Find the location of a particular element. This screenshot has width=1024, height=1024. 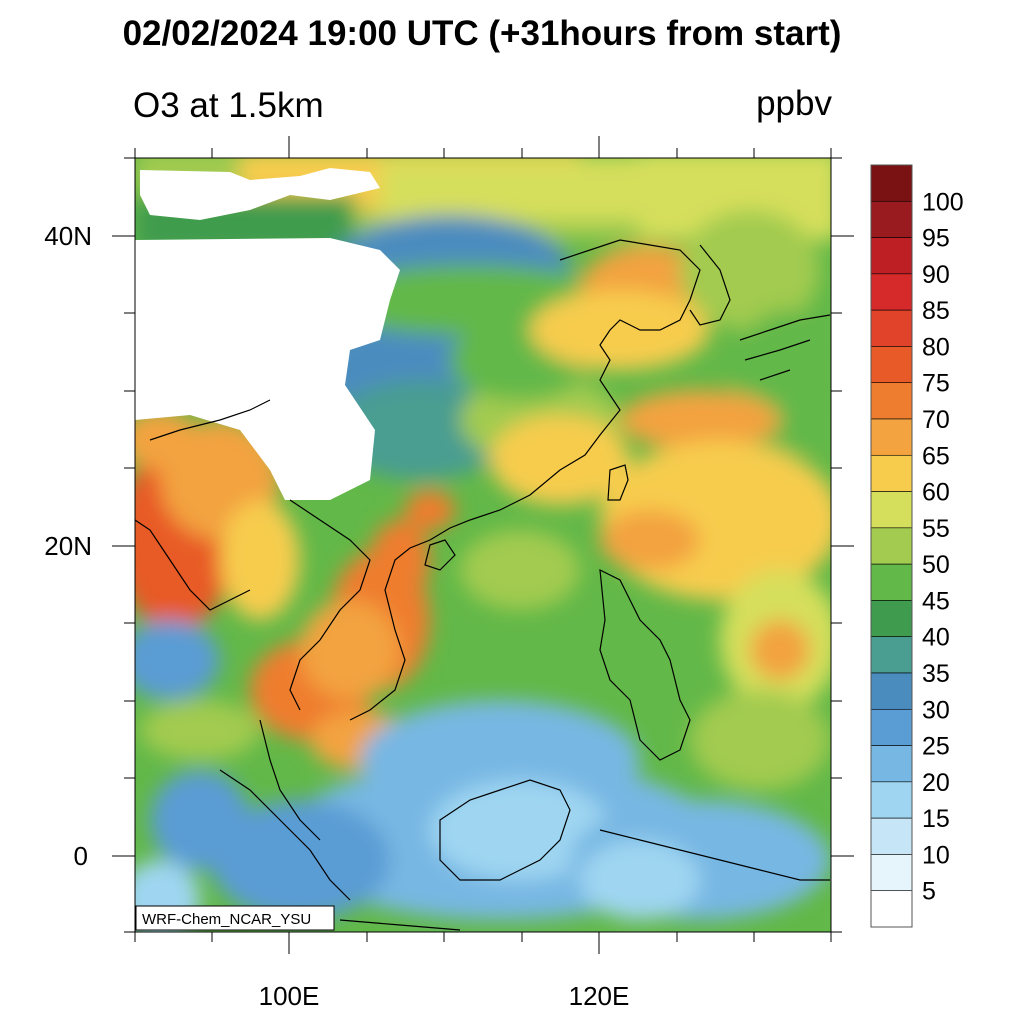

lat-label-40n: 40N is located at coordinates (68, 236).